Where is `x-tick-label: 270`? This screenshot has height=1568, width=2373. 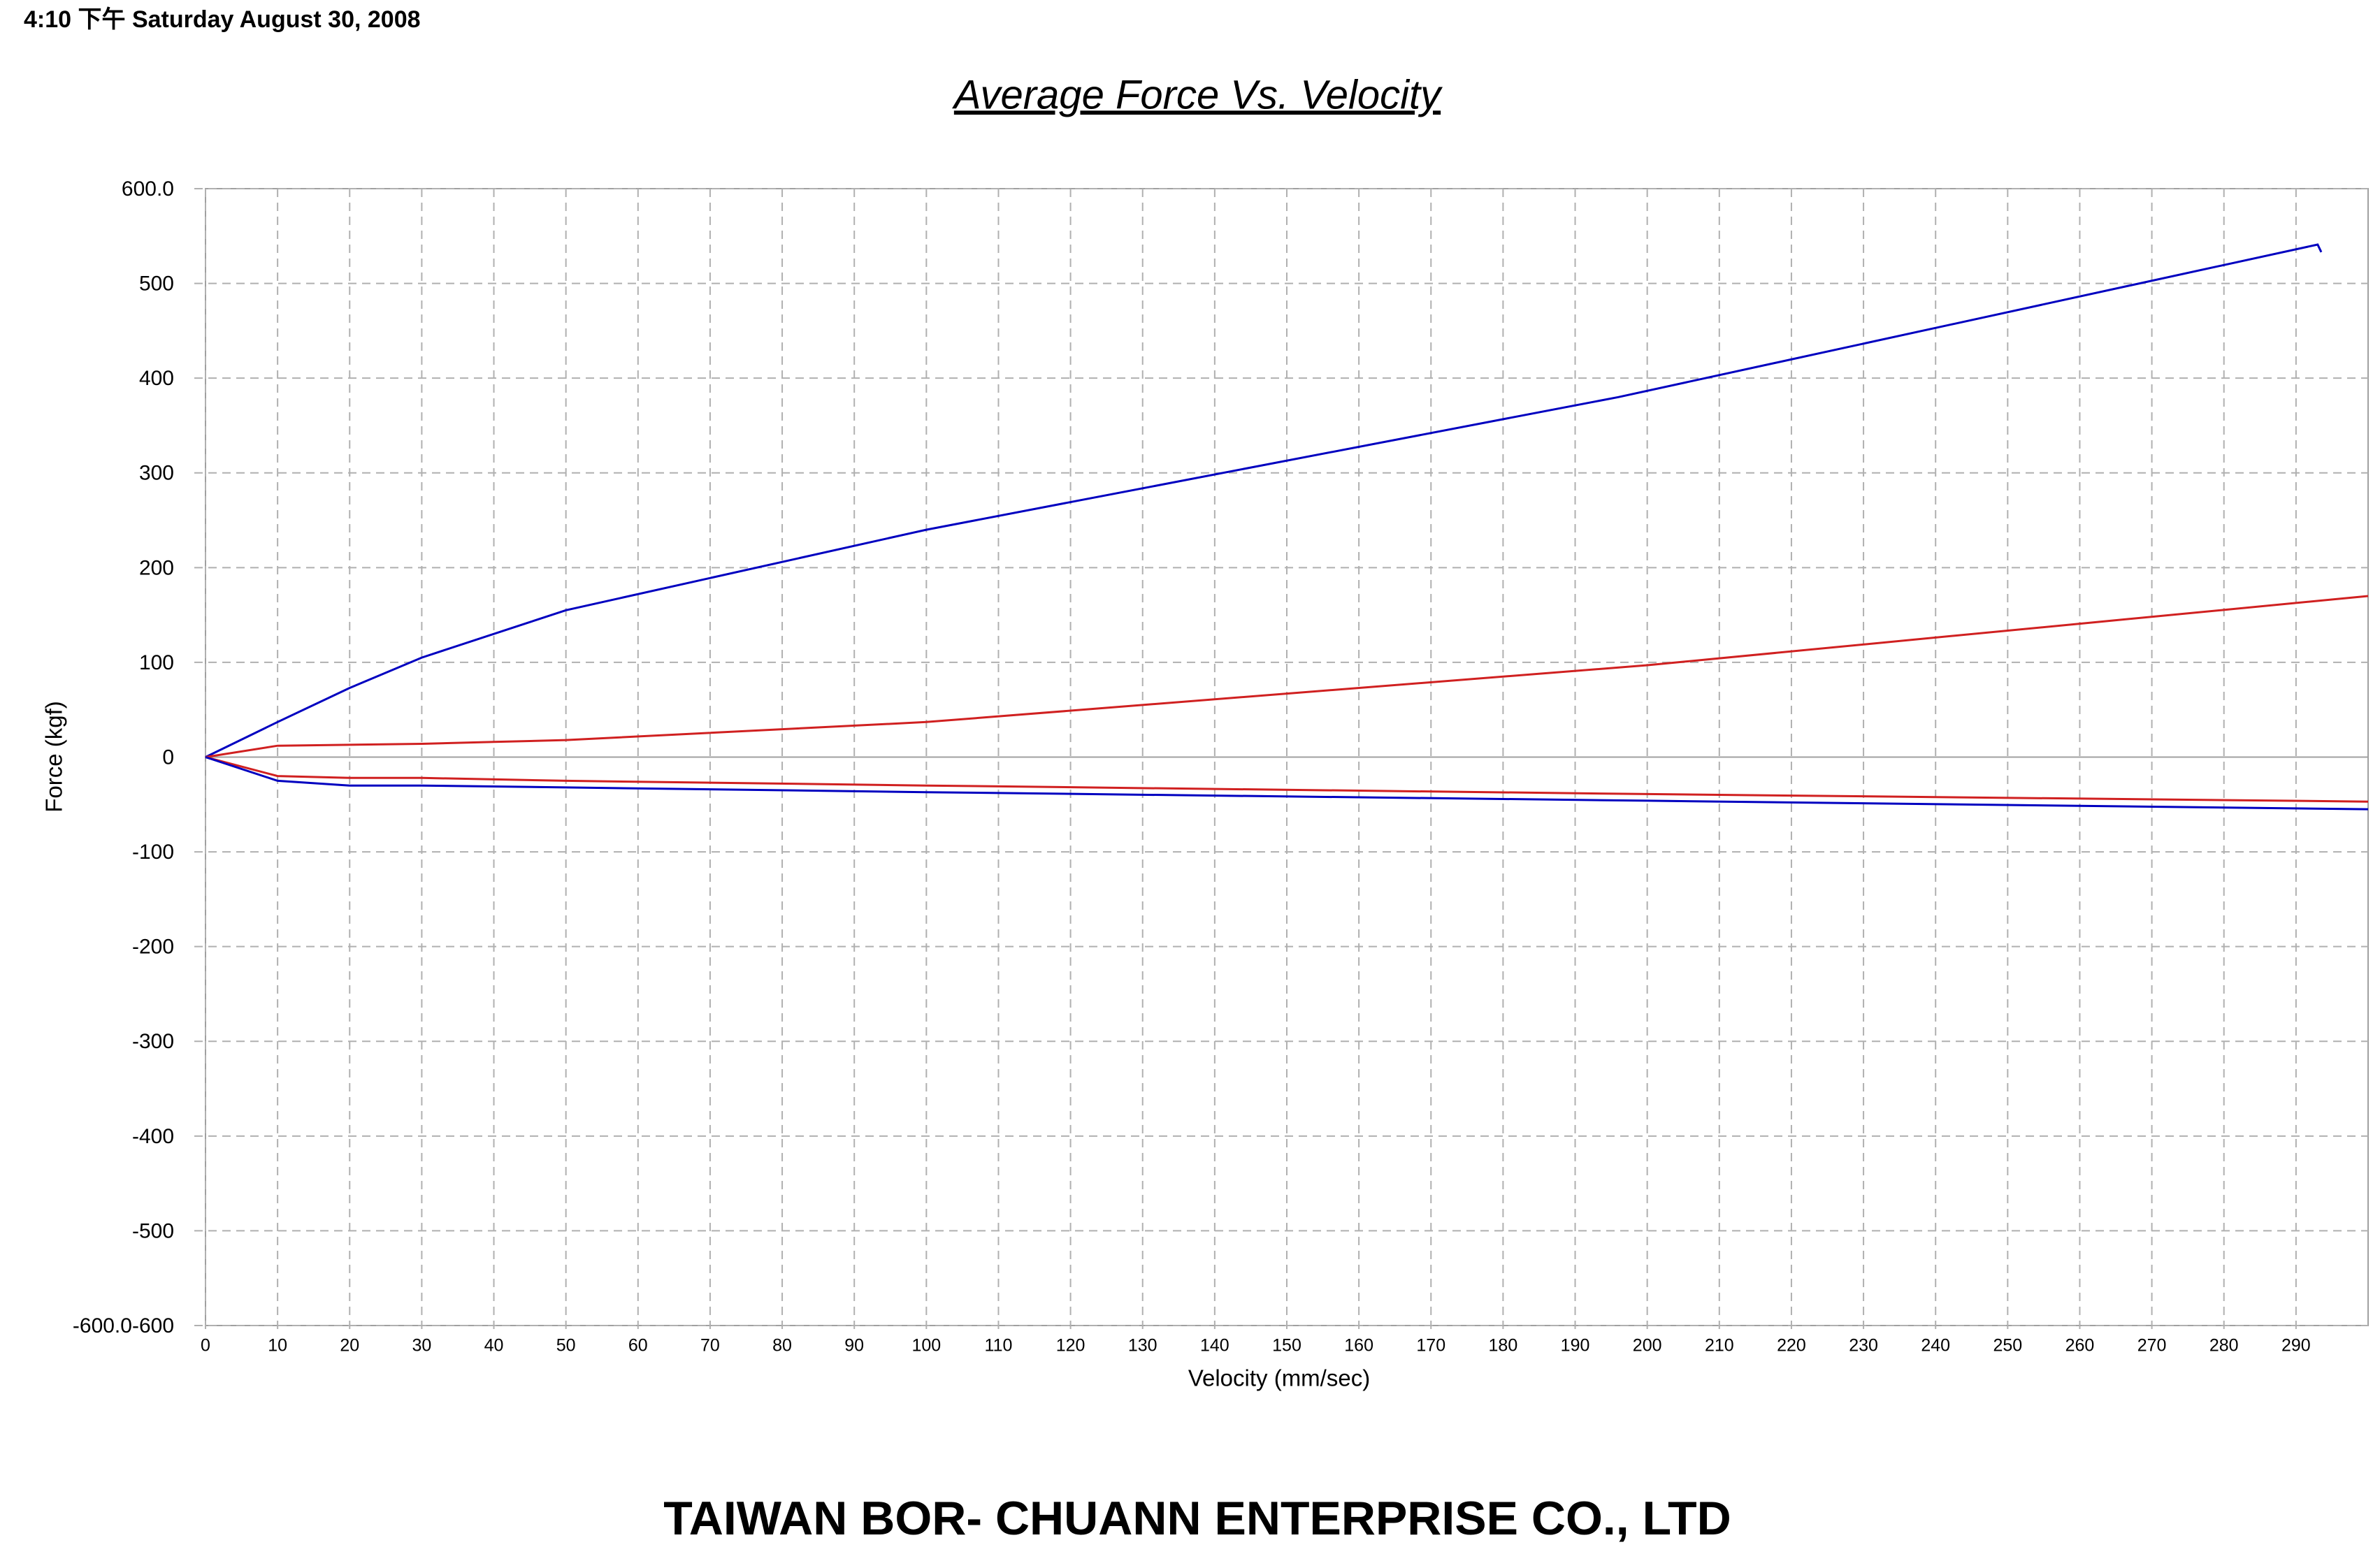
x-tick-label: 270 is located at coordinates (2152, 1346).